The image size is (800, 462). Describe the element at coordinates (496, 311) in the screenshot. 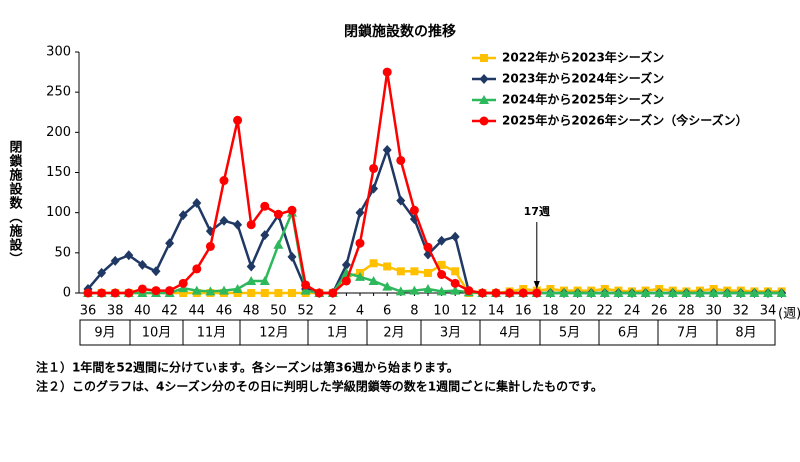

I see `x-tick-label: 14` at that location.